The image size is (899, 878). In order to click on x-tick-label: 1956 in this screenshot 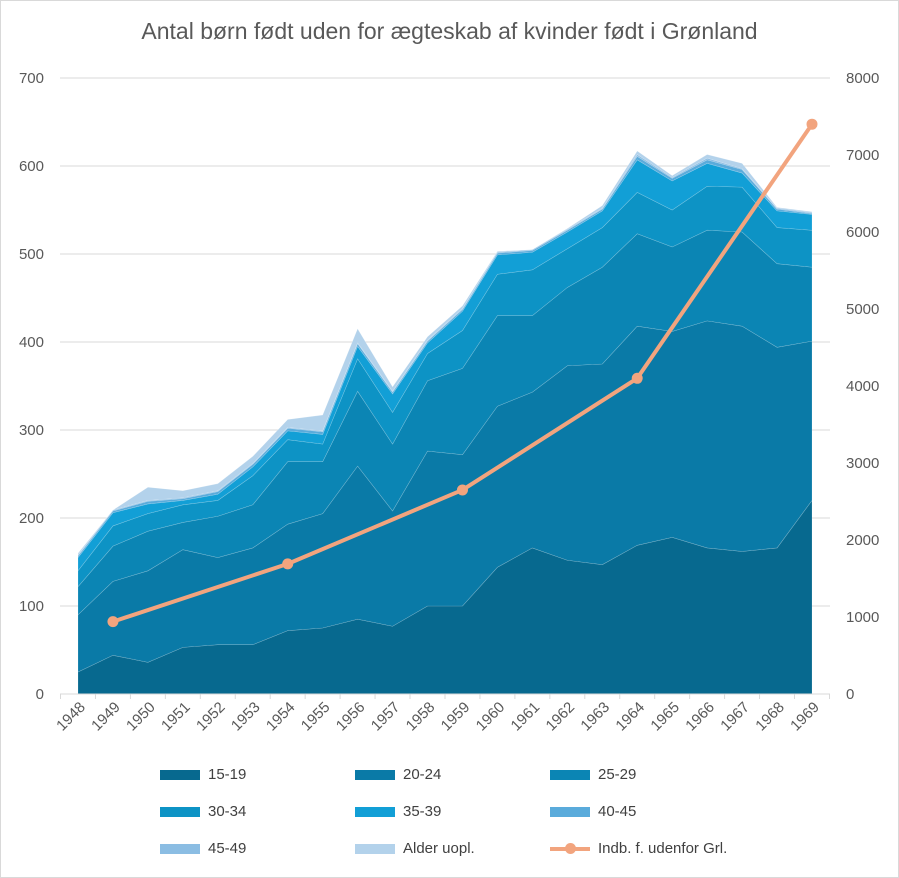, I will do `click(351, 717)`.